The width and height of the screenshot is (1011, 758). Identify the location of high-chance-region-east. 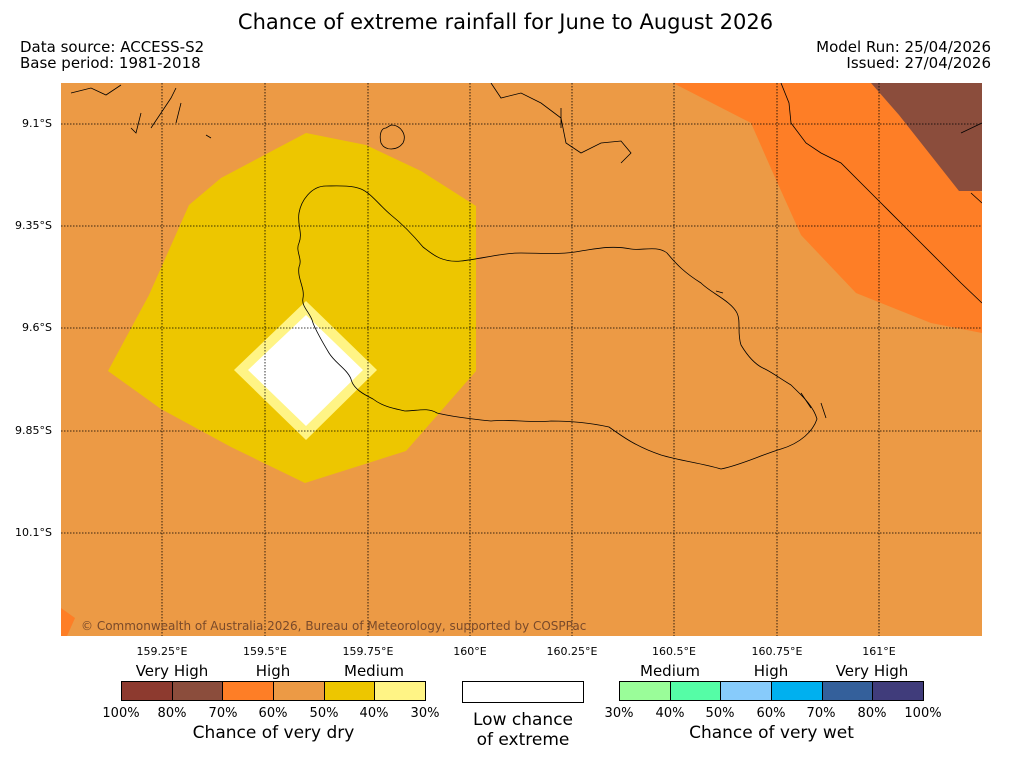
(827, 208).